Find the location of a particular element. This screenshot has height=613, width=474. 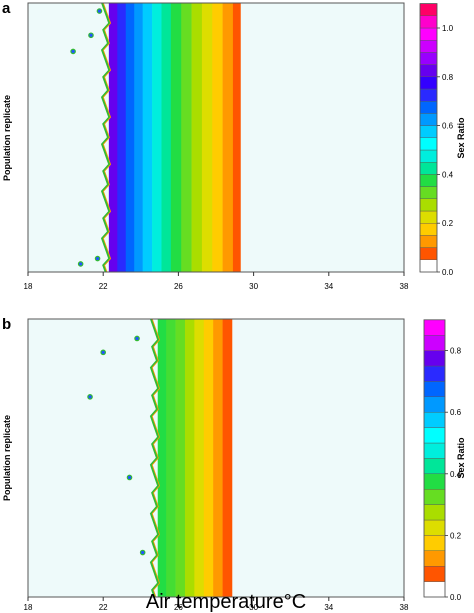

panel-a-ylabel: Population replicate is located at coordinates (7, 138).